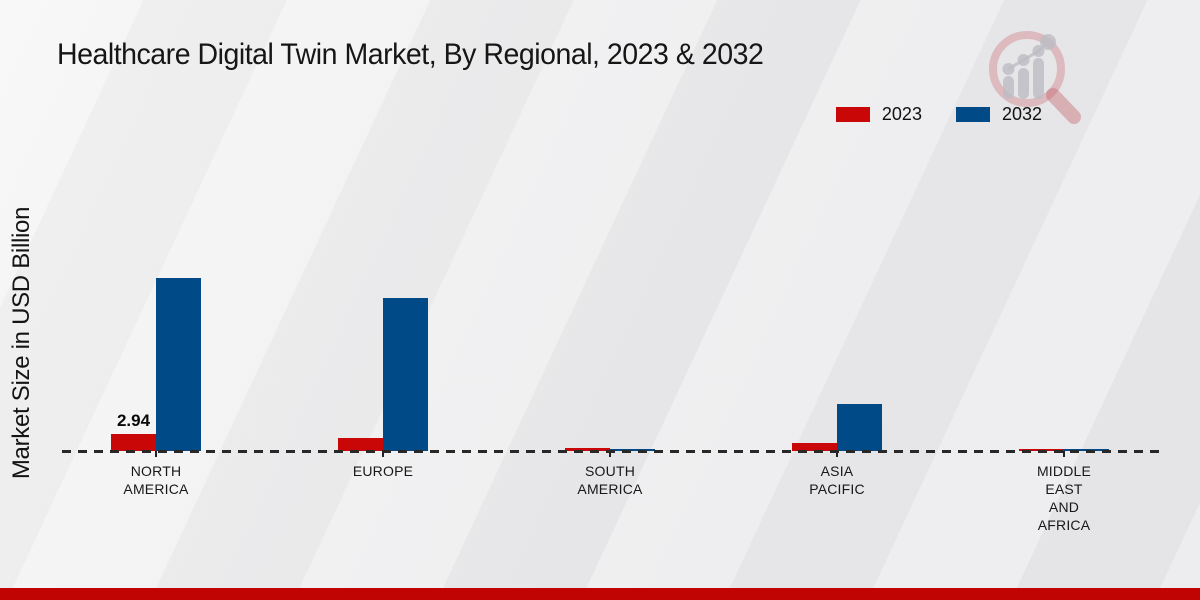  What do you see at coordinates (852, 114) in the screenshot?
I see `legend-swatch-2023` at bounding box center [852, 114].